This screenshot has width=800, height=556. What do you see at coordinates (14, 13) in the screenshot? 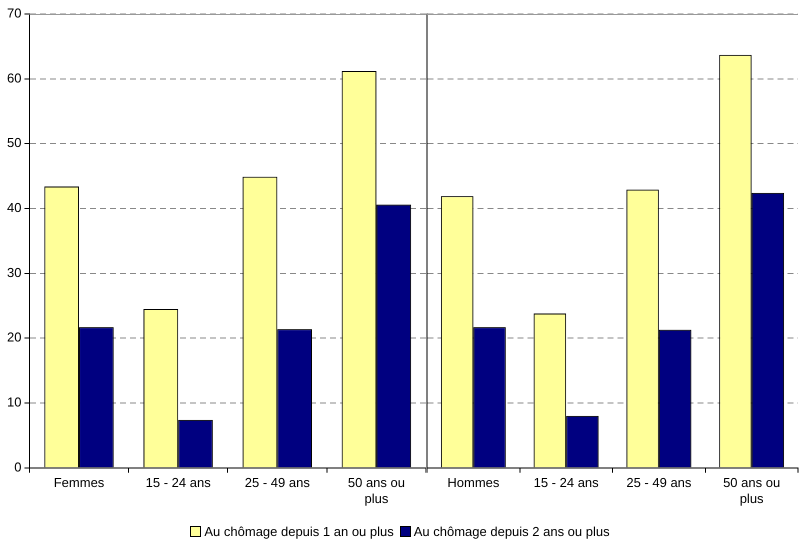
I see `y-tick-label: 70` at bounding box center [14, 13].